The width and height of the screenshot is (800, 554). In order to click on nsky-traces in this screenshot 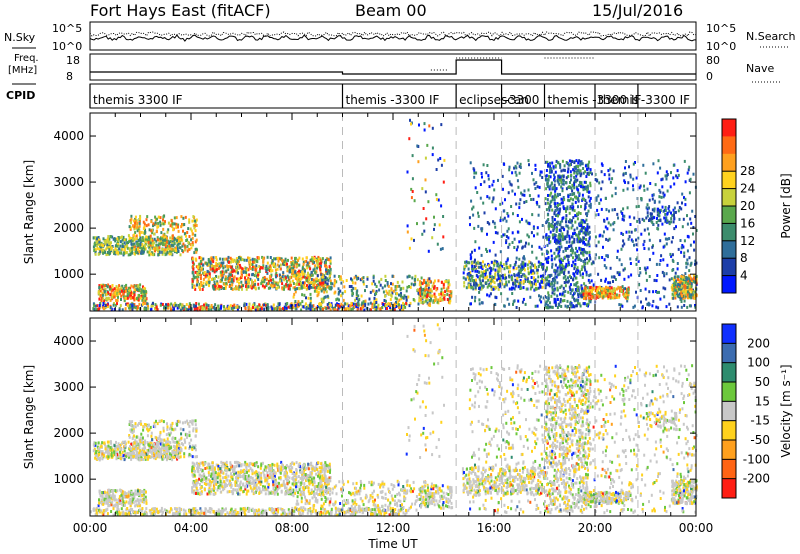, I will do `click(393, 36)`.